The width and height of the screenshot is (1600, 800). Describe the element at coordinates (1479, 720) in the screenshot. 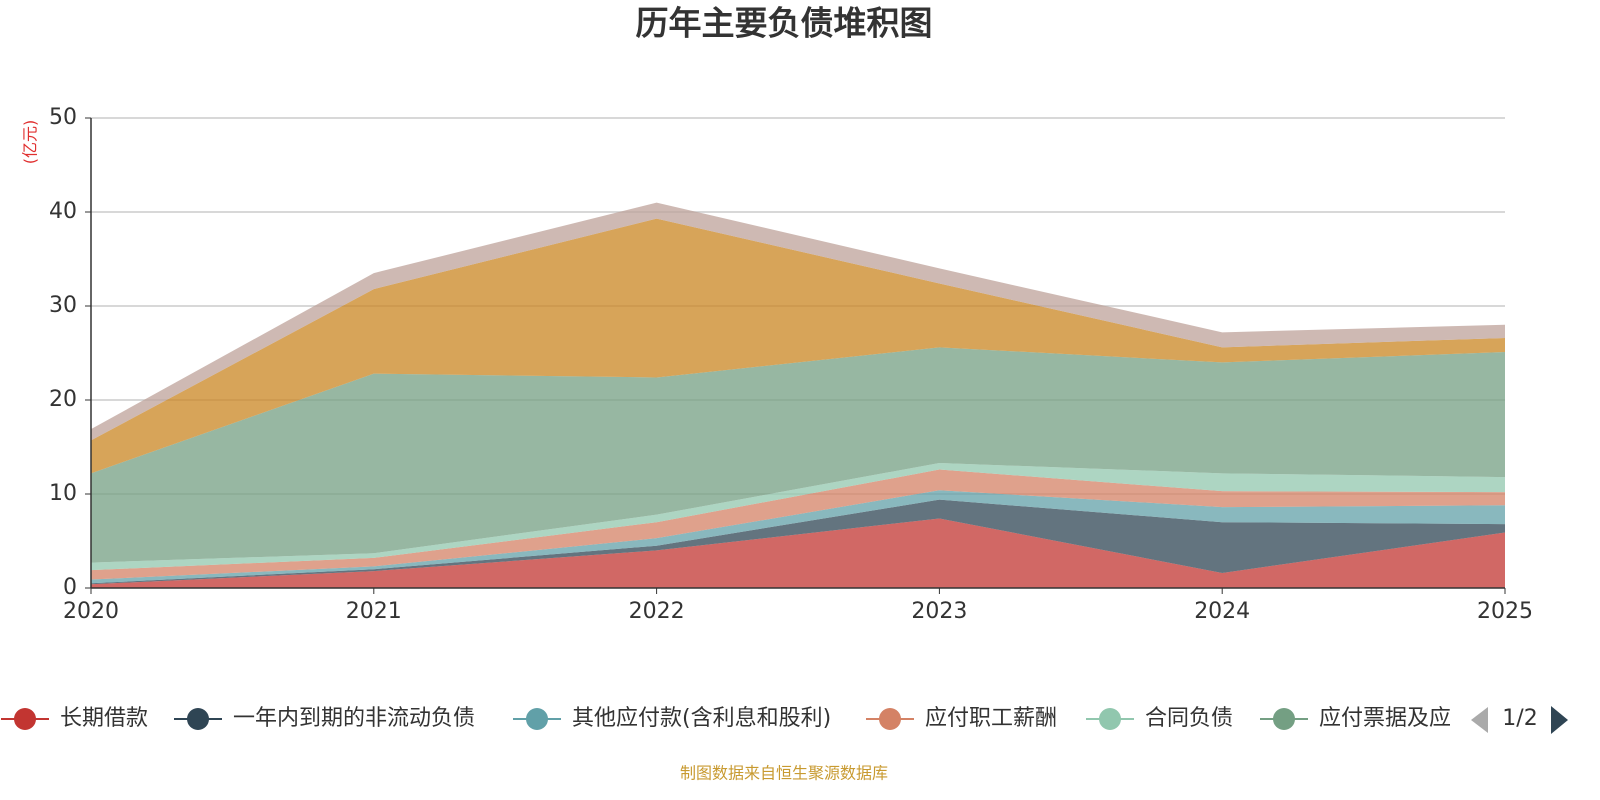

I see `legend-prev` at that location.